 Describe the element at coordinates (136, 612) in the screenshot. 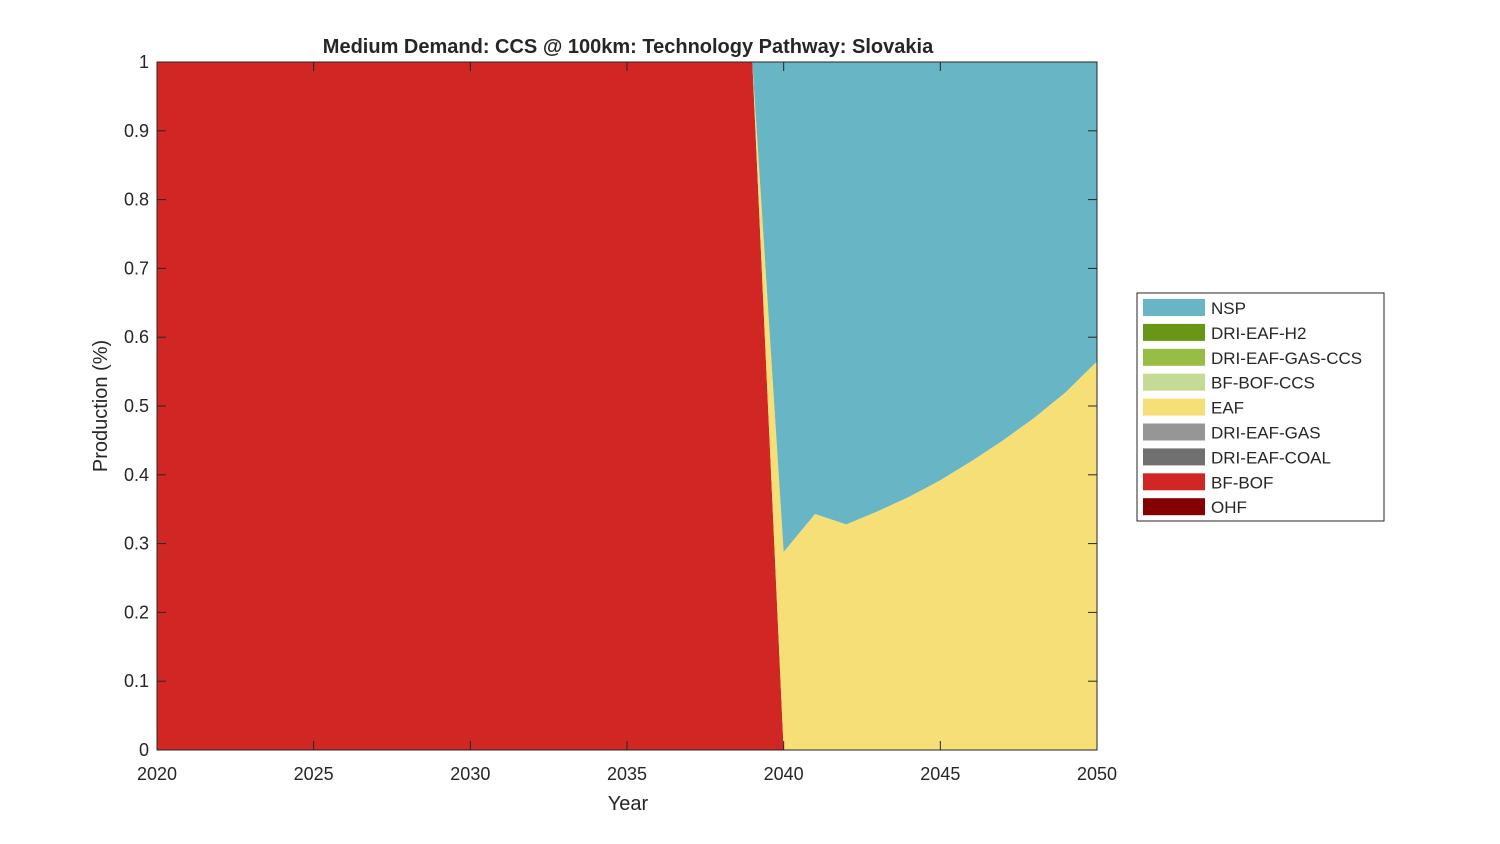

I see `y-tick-label: 0.2` at that location.